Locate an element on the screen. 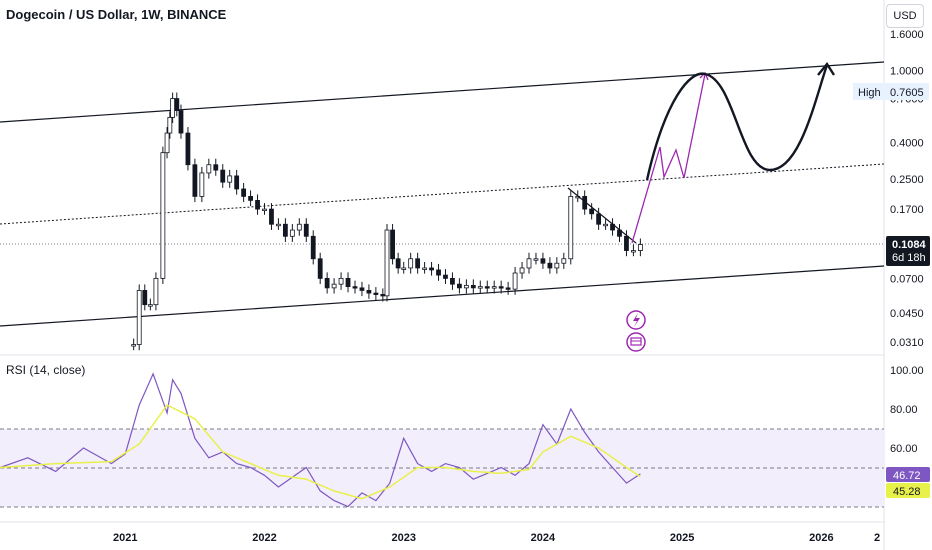 This screenshot has height=550, width=932. rsi-value-badge is located at coordinates (908, 474).